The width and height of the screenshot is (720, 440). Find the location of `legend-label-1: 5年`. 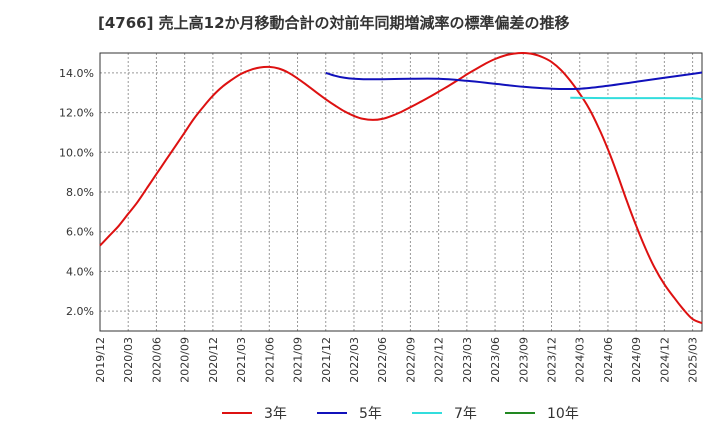

legend-label-1: 5年 is located at coordinates (370, 414).